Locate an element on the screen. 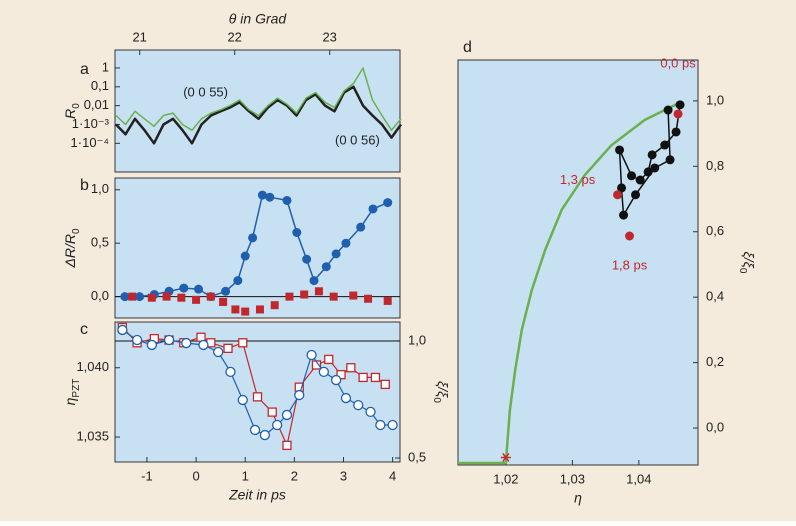 Image resolution: width=796 pixels, height=526 pixels. y-axis-label-text: R is located at coordinates (70, 114).